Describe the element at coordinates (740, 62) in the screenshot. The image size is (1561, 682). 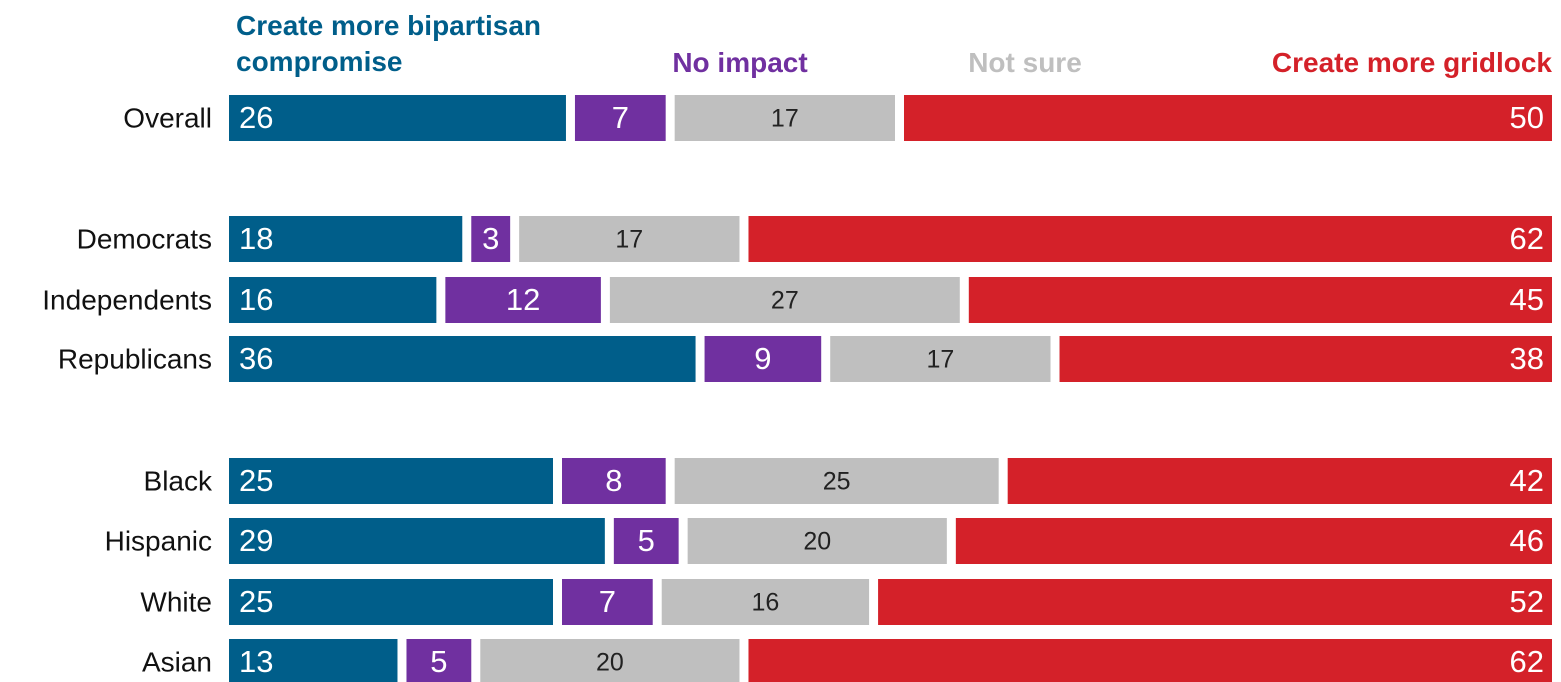
I see `legend-entry: No impact` at that location.